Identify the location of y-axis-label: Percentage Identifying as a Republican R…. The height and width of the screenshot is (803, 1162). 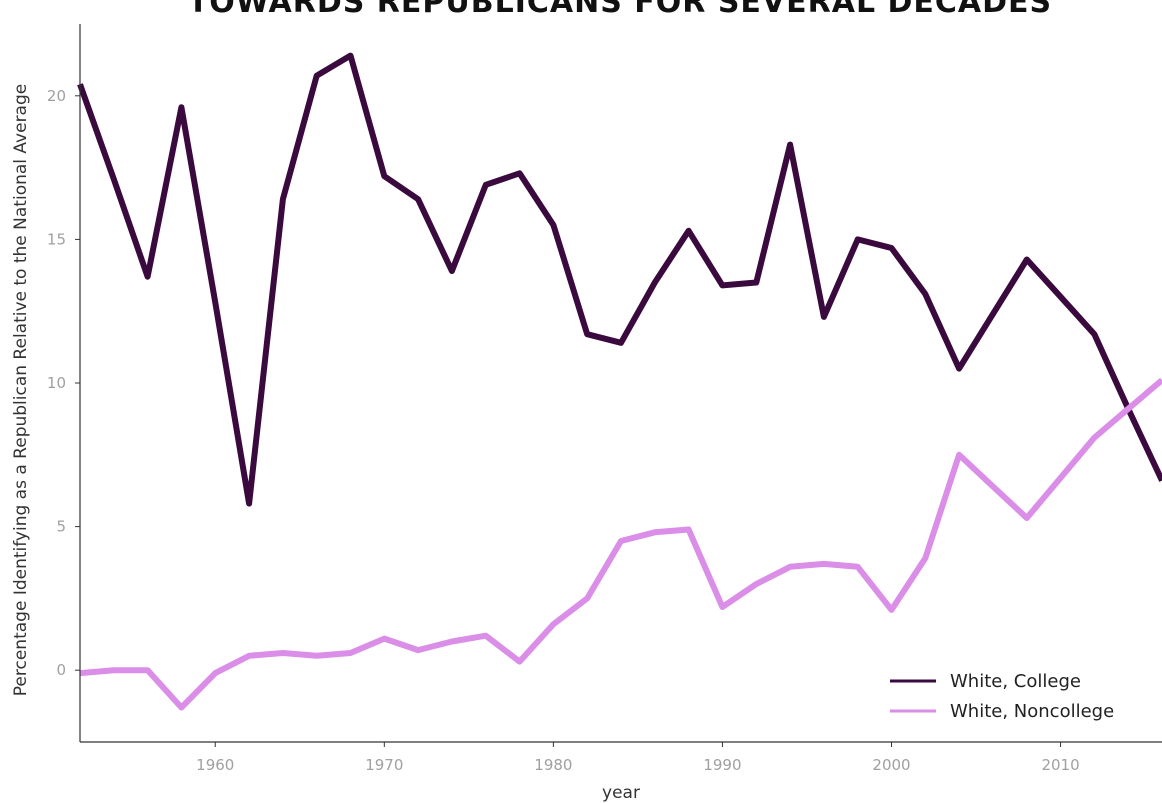
(21, 390).